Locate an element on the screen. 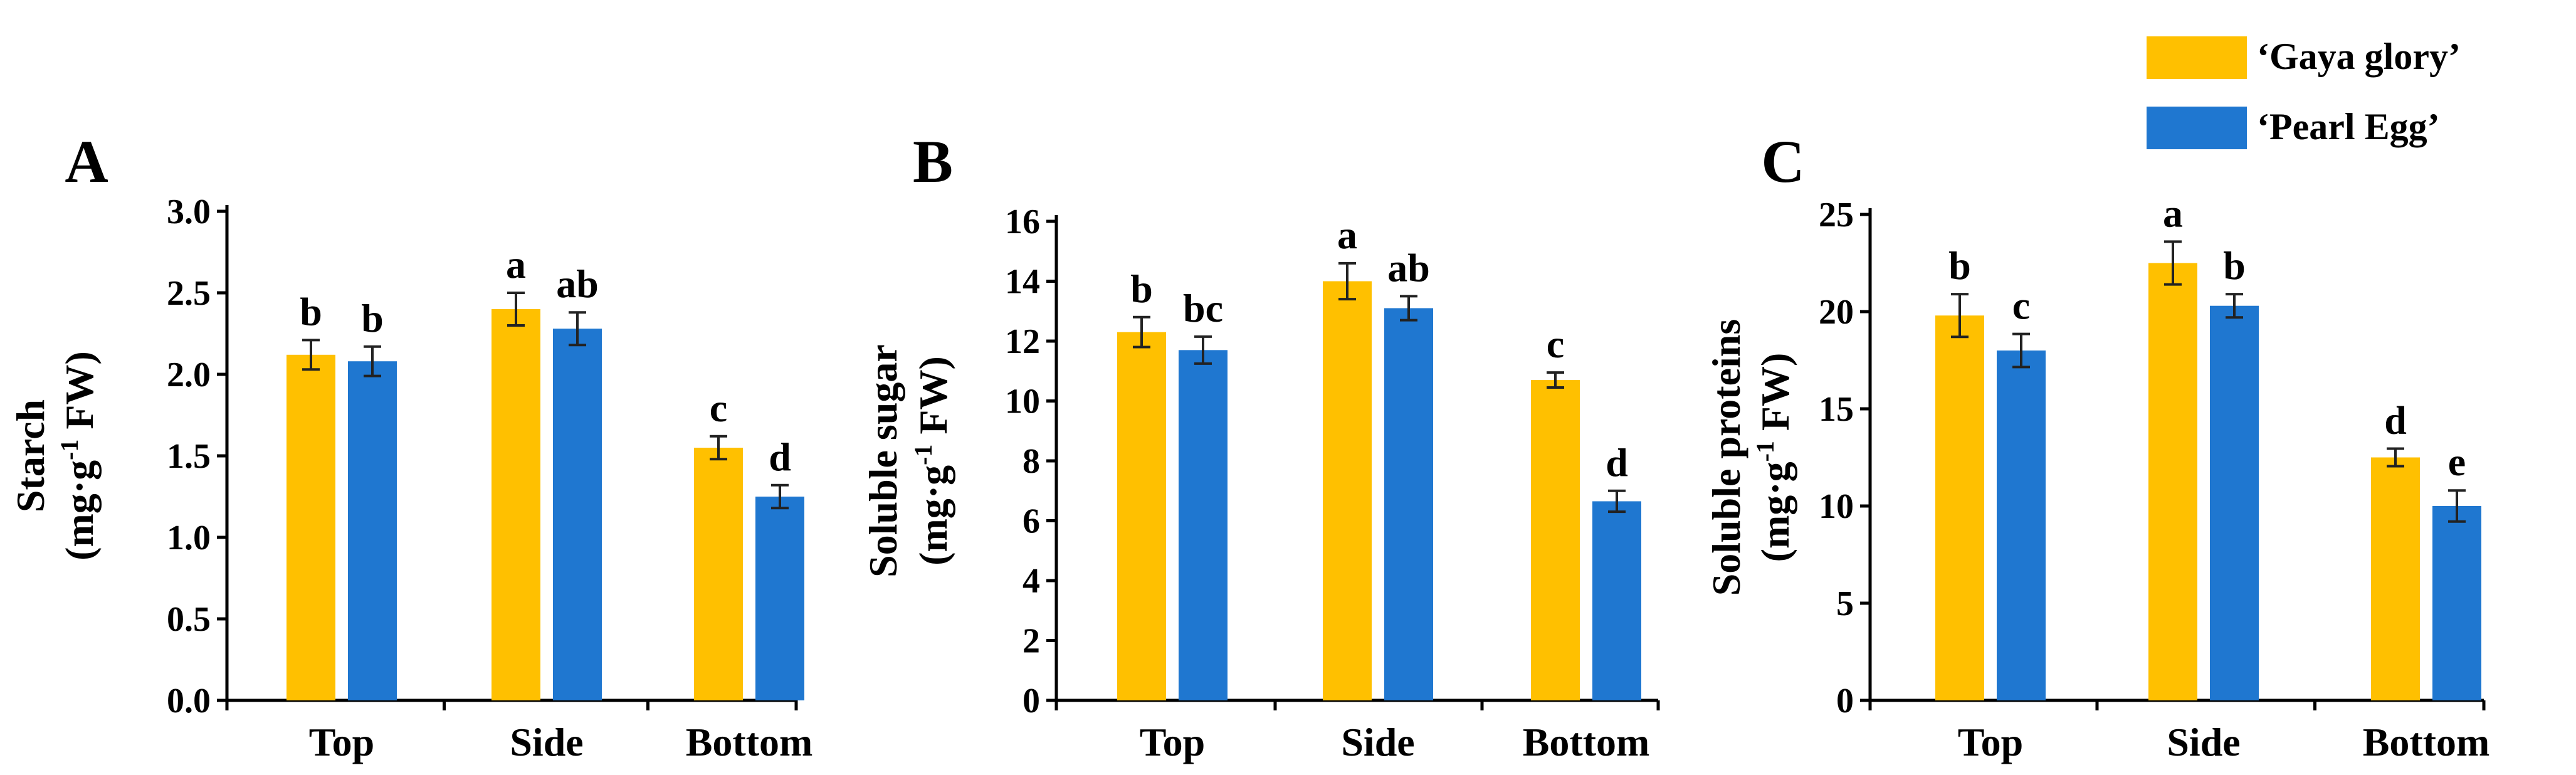 The width and height of the screenshot is (2576, 775). y-tick-label: 1.5 is located at coordinates (189, 456).